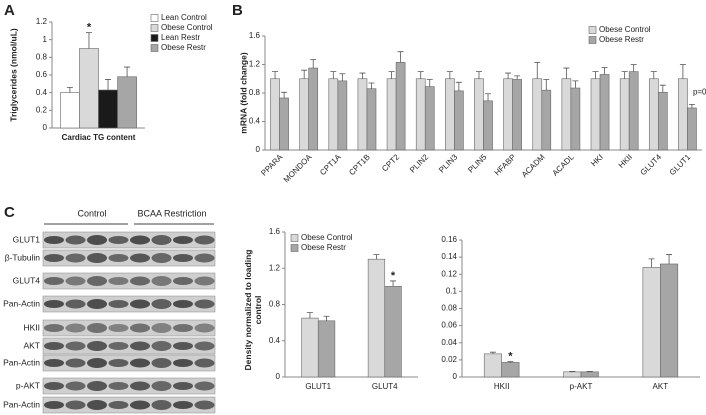 This screenshot has height=415, width=706. I want to click on blot-label: p-AKT, so click(28, 385).